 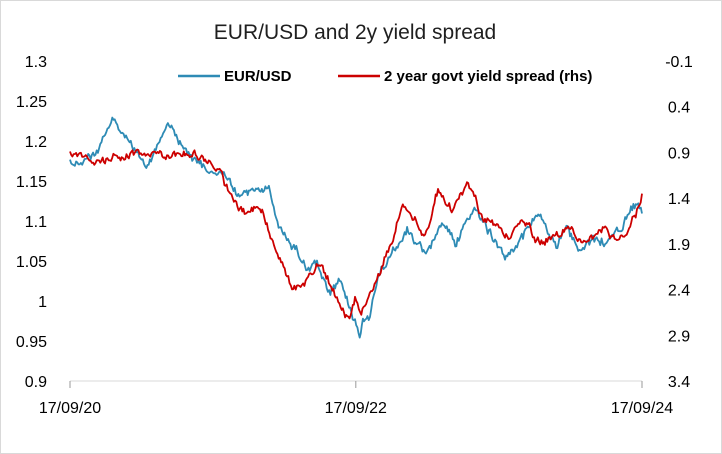 I want to click on right-tick-label: 0.4, so click(x=679, y=108).